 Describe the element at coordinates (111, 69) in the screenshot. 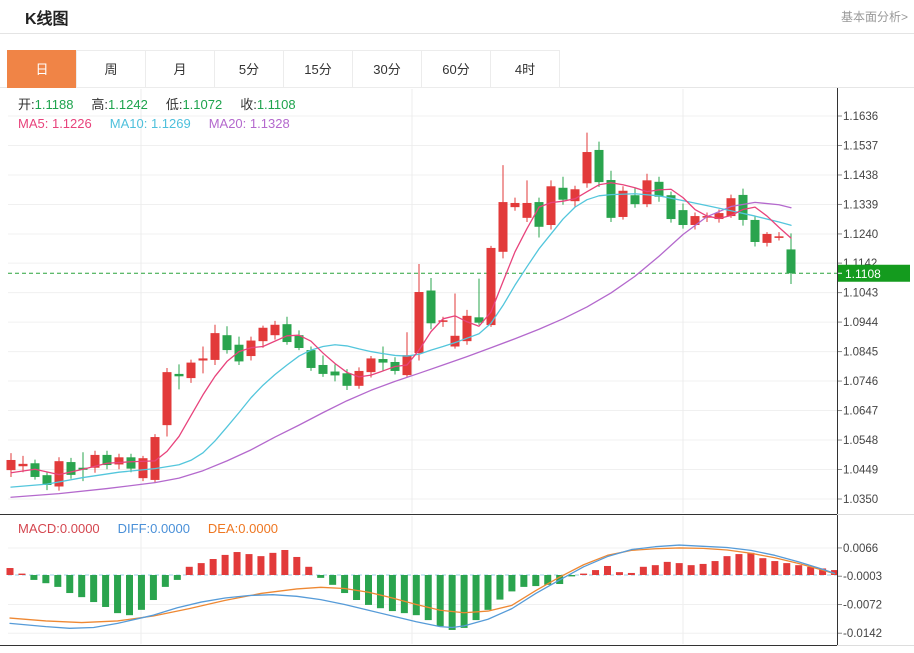

I see `tab-week: 周` at that location.